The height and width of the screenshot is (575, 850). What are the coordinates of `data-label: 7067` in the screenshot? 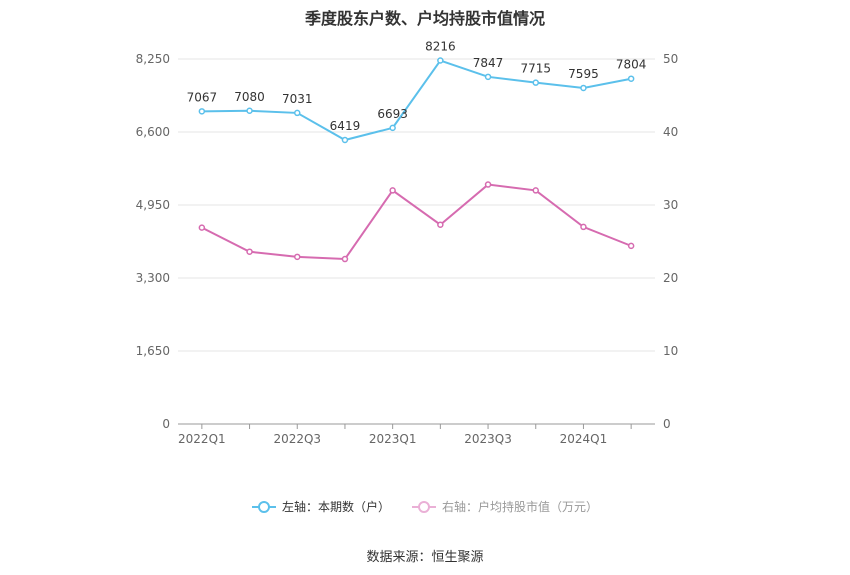 It's located at (202, 97).